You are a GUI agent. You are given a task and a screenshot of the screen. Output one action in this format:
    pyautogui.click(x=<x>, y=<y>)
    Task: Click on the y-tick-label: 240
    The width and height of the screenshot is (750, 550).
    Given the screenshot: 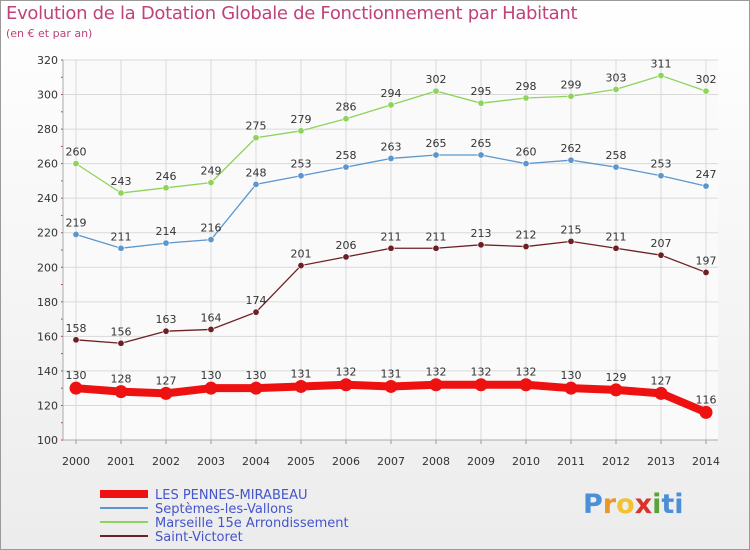 What is the action you would take?
    pyautogui.click(x=47, y=198)
    